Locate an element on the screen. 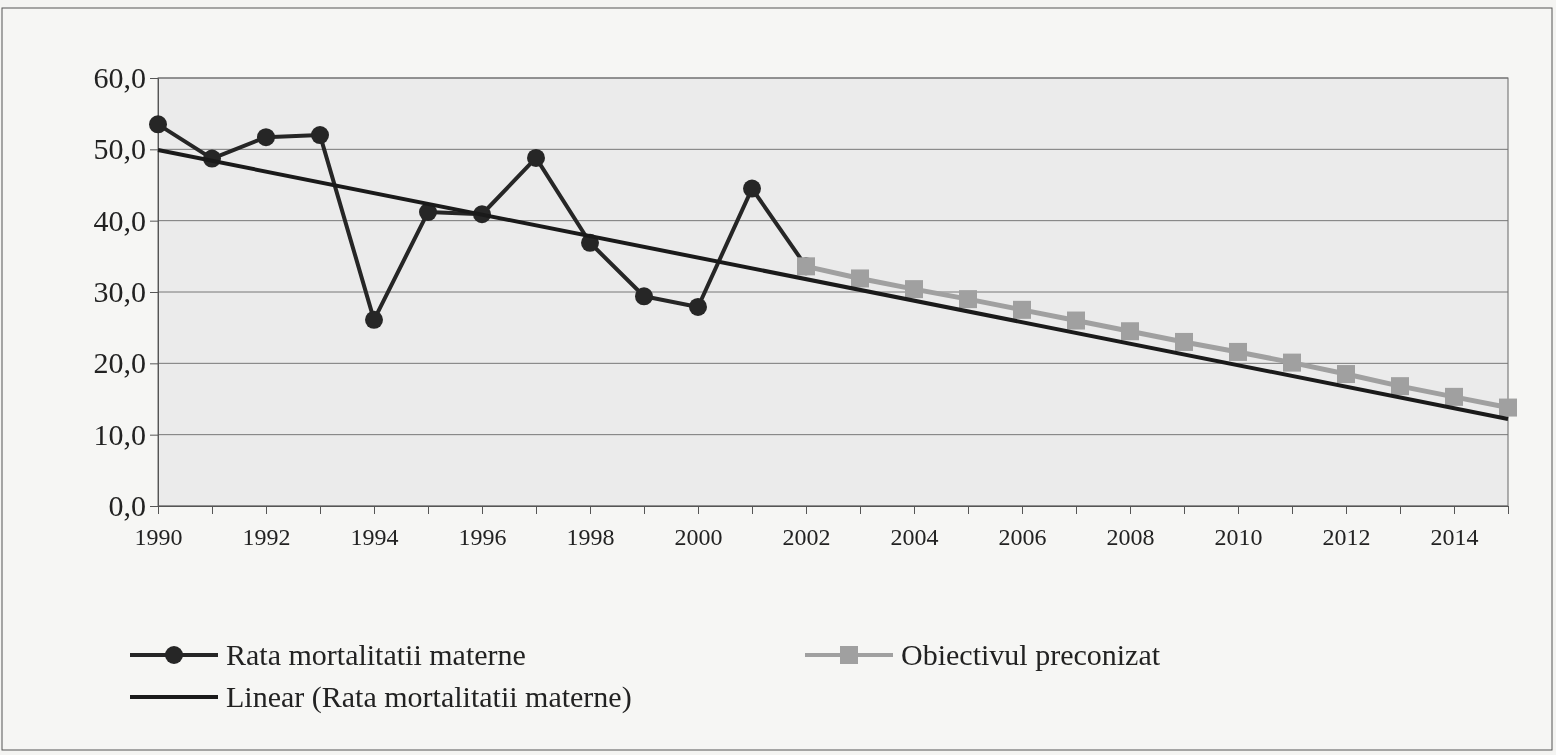  x-tick-label: 1992 is located at coordinates (266, 537).